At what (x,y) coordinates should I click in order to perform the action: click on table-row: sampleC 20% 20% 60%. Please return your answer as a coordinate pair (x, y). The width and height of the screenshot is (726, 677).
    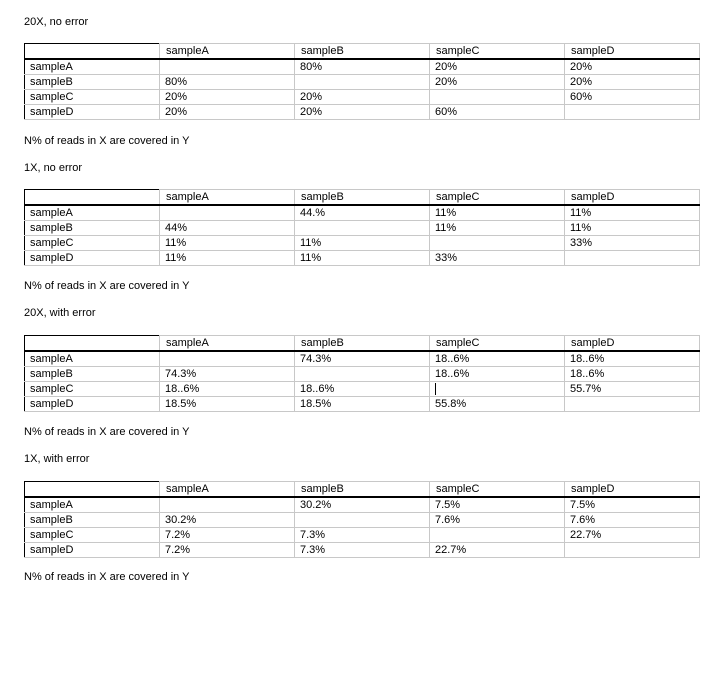
    Looking at the image, I should click on (362, 97).